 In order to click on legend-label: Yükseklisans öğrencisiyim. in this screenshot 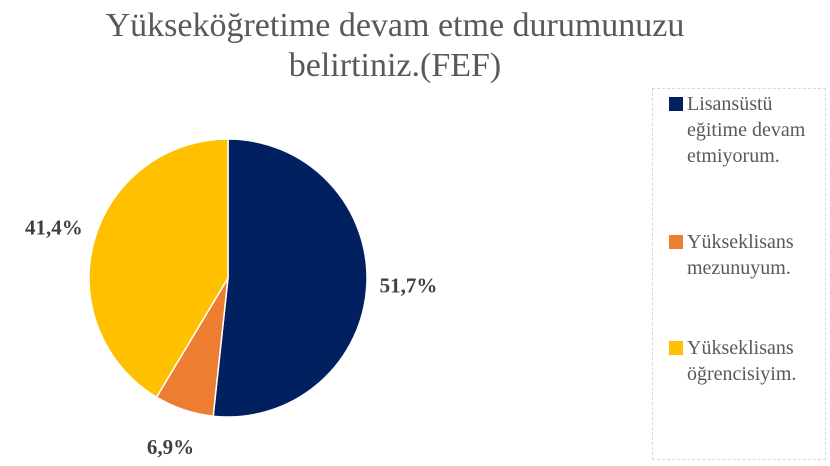, I will do `click(742, 361)`.